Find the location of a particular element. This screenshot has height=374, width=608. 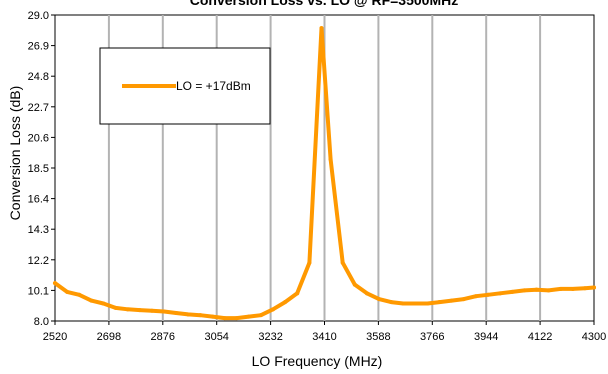

x-tick-label: 4300 is located at coordinates (594, 337).